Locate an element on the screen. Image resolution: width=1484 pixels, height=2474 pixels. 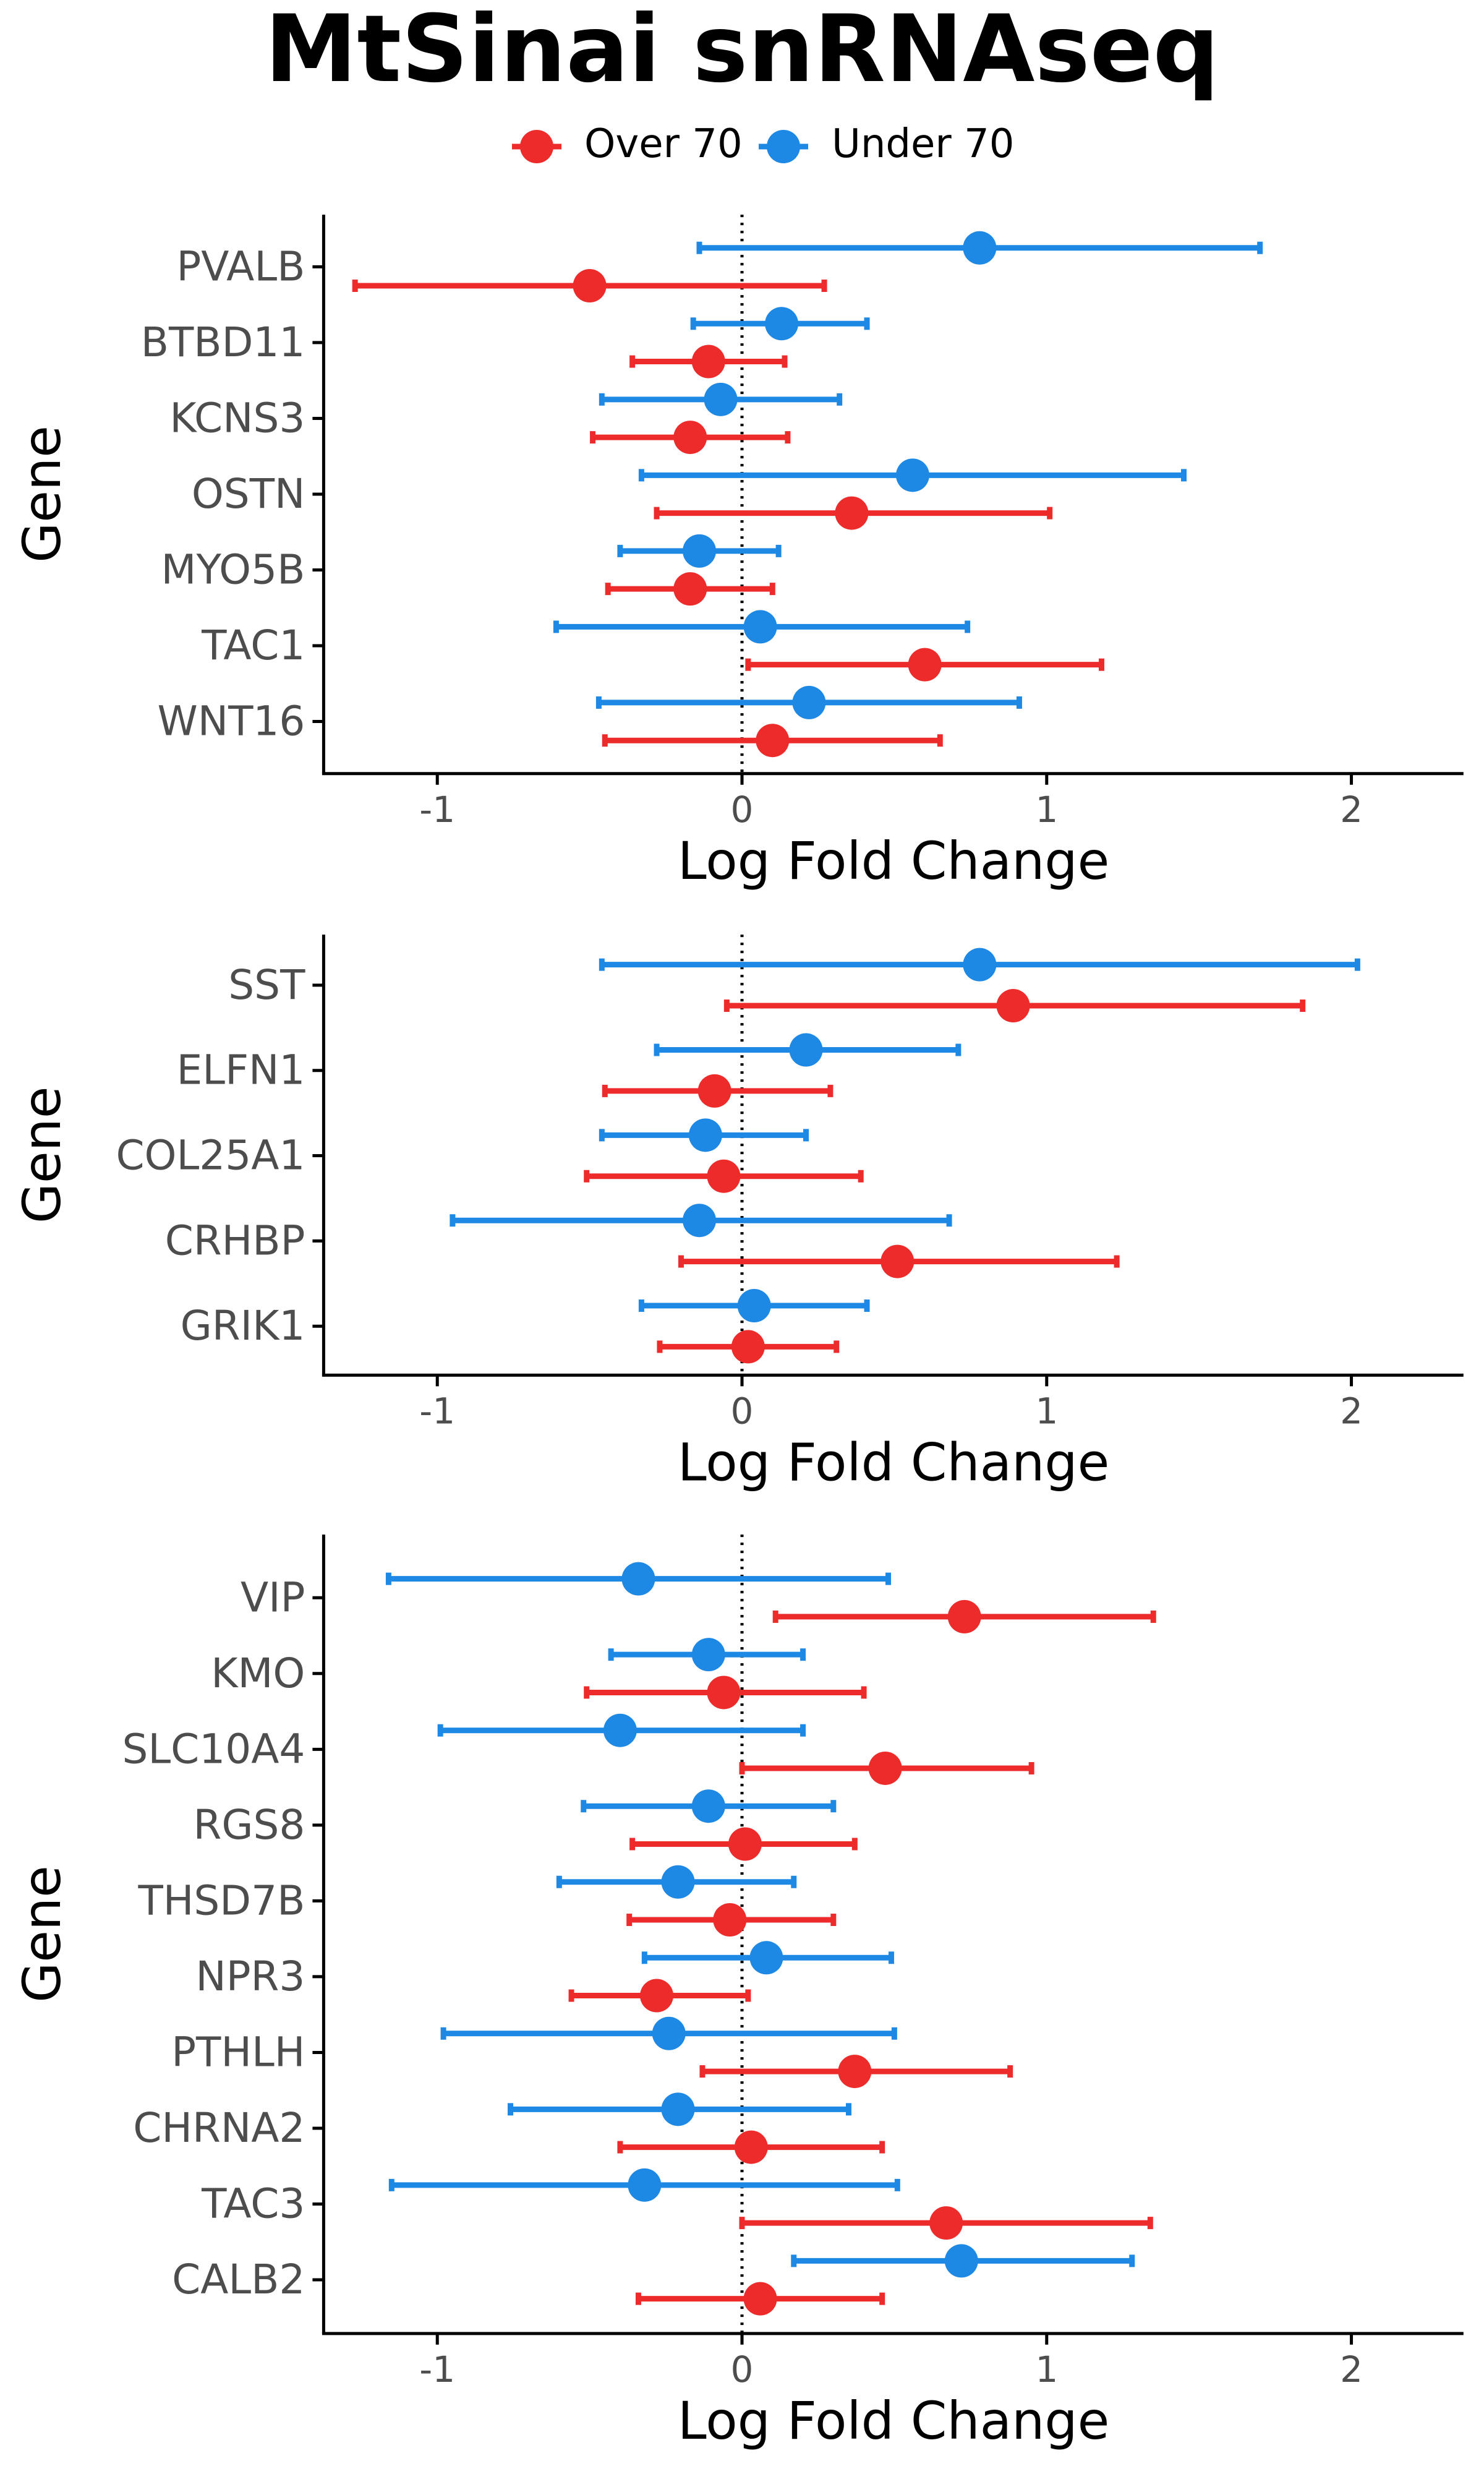
y-tick-label: VIP is located at coordinates (273, 1597).